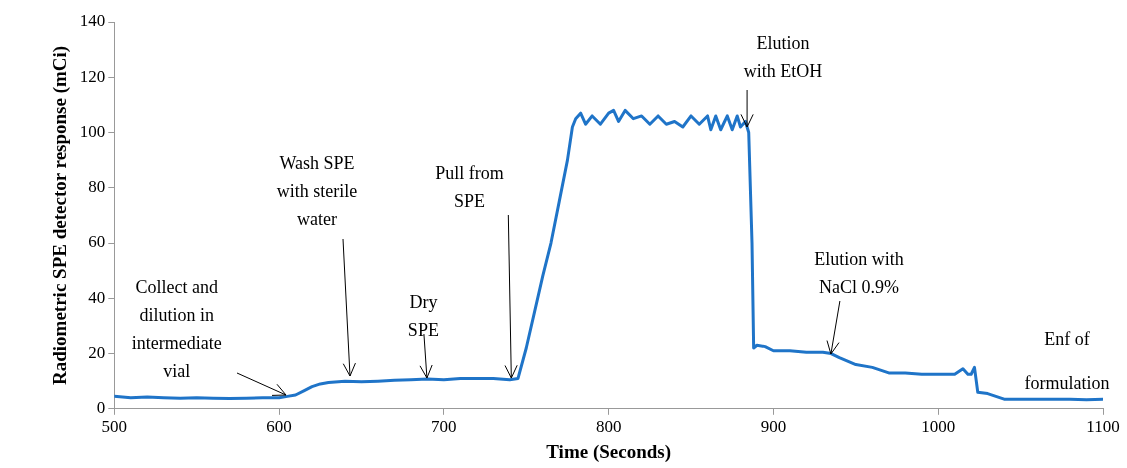 The width and height of the screenshot is (1127, 468). Describe the element at coordinates (423, 316) in the screenshot. I see `annotation: Dry SPE` at that location.